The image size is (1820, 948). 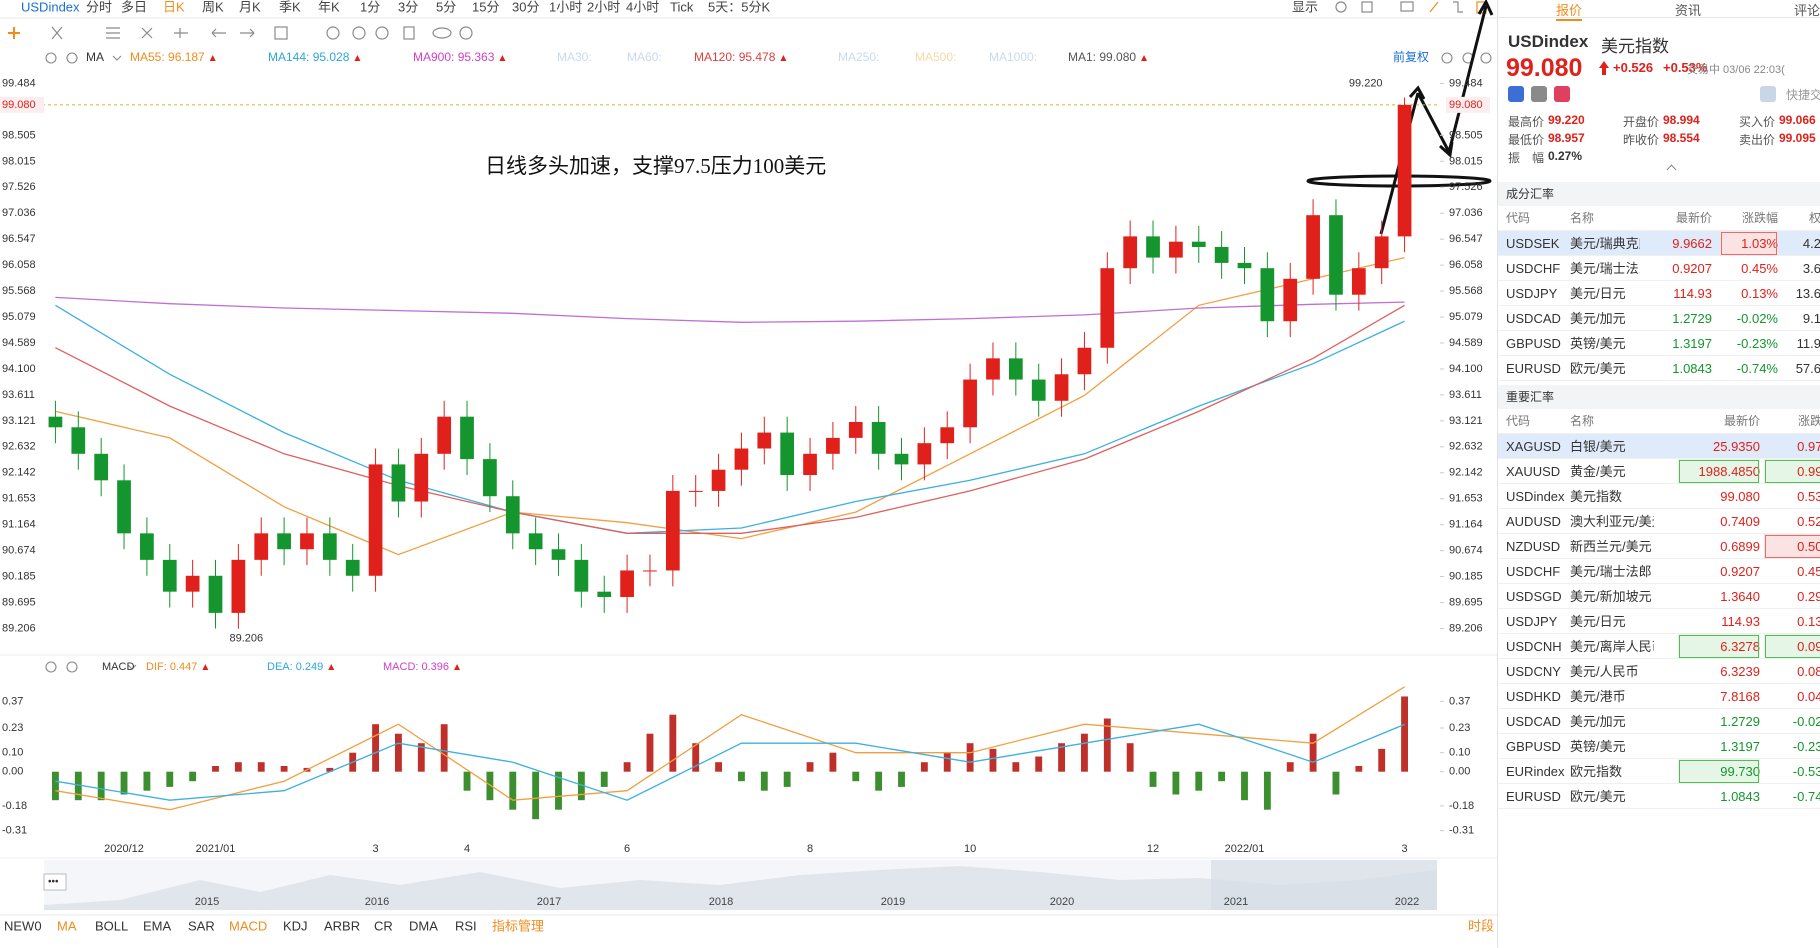 I want to click on table-row: AUDUSD 澳大利亚元/美元 0.7409 0.52%, so click(x=1659, y=521).